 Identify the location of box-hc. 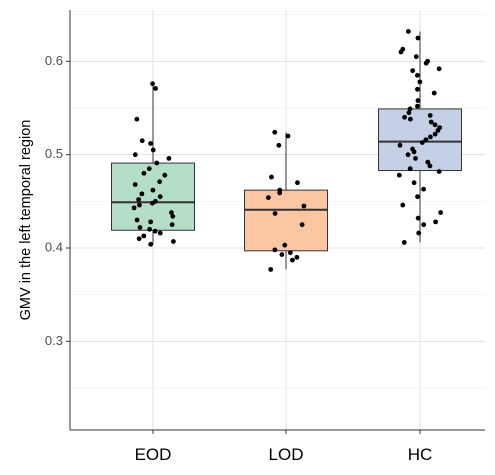
(420, 140).